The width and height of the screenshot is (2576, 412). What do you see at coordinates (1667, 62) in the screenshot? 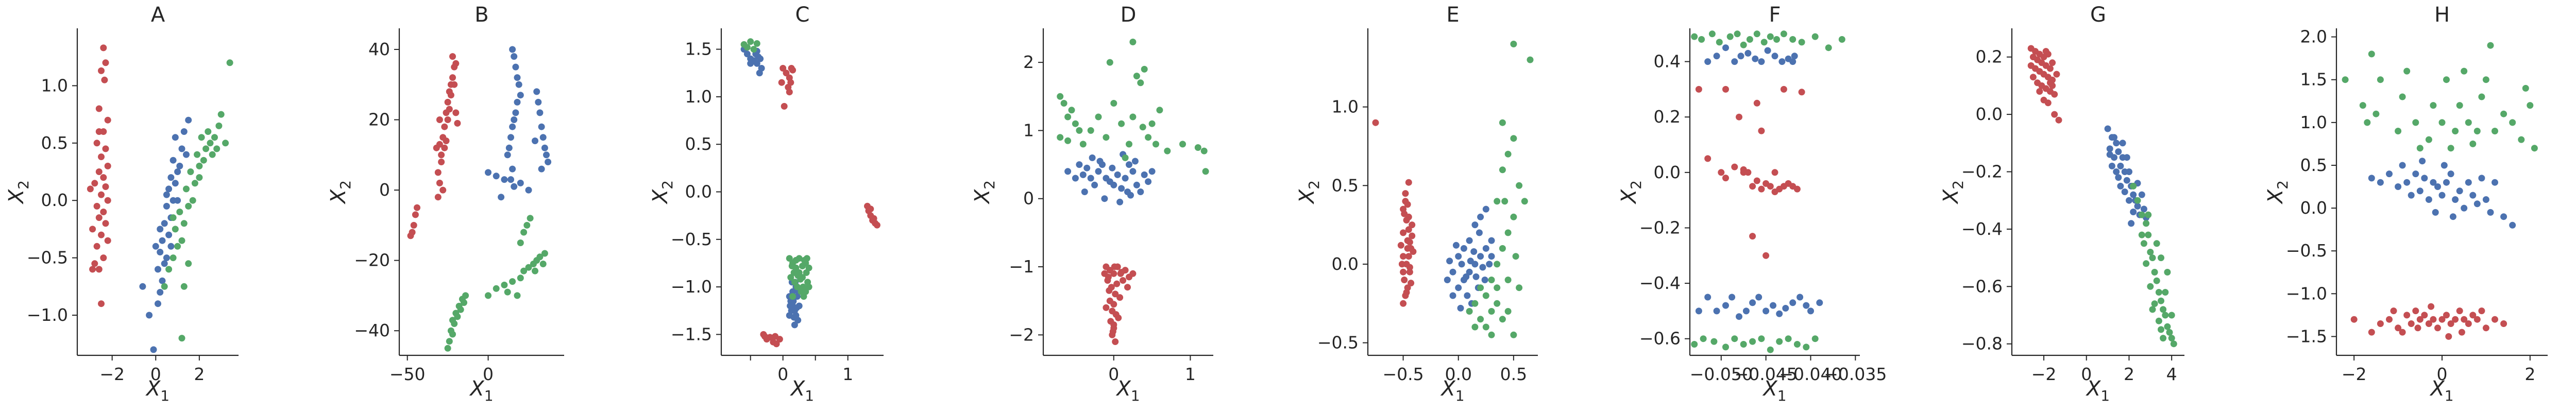
I see `y-tick-label: 0.4` at bounding box center [1667, 62].